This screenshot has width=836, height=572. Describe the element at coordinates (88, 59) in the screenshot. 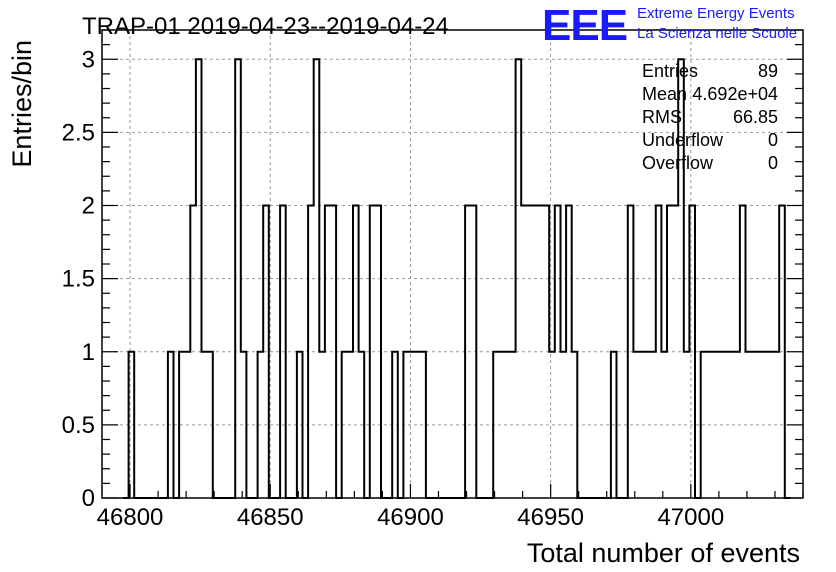

I see `y-tick-label: 3` at that location.